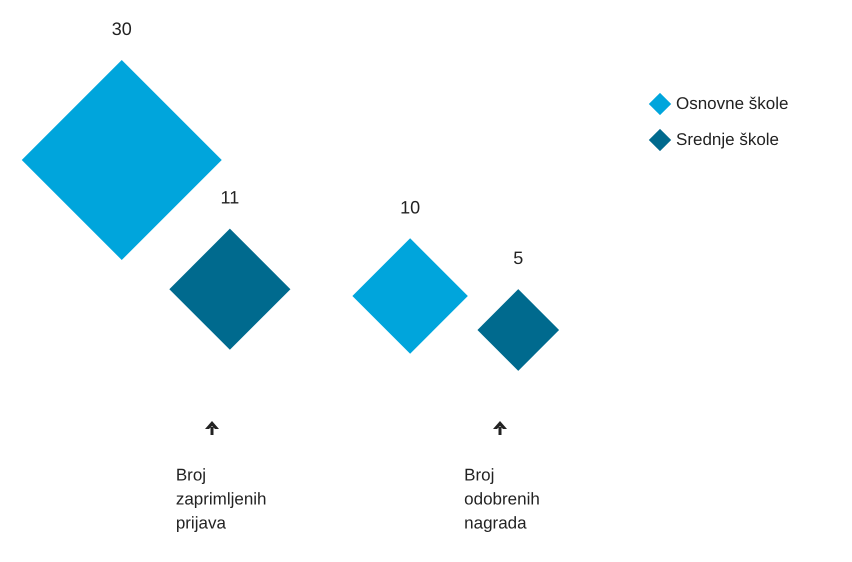 Image resolution: width=852 pixels, height=562 pixels. What do you see at coordinates (122, 29) in the screenshot?
I see `data-label: 30` at bounding box center [122, 29].